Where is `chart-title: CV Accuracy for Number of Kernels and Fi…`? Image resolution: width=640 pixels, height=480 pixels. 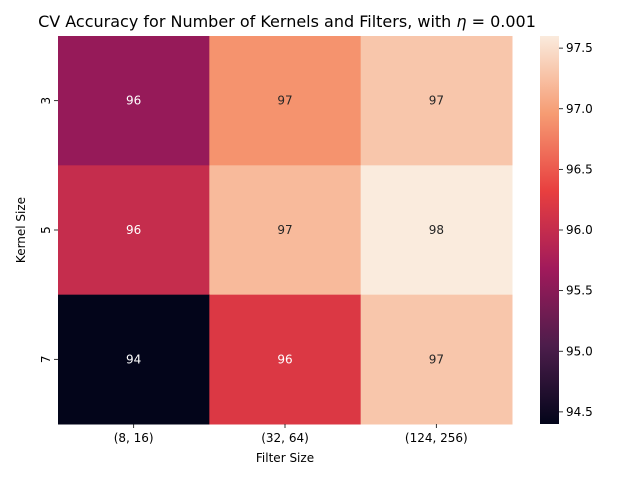 chart-title: CV Accuracy for Number of Kernels and Fi… is located at coordinates (287, 21).